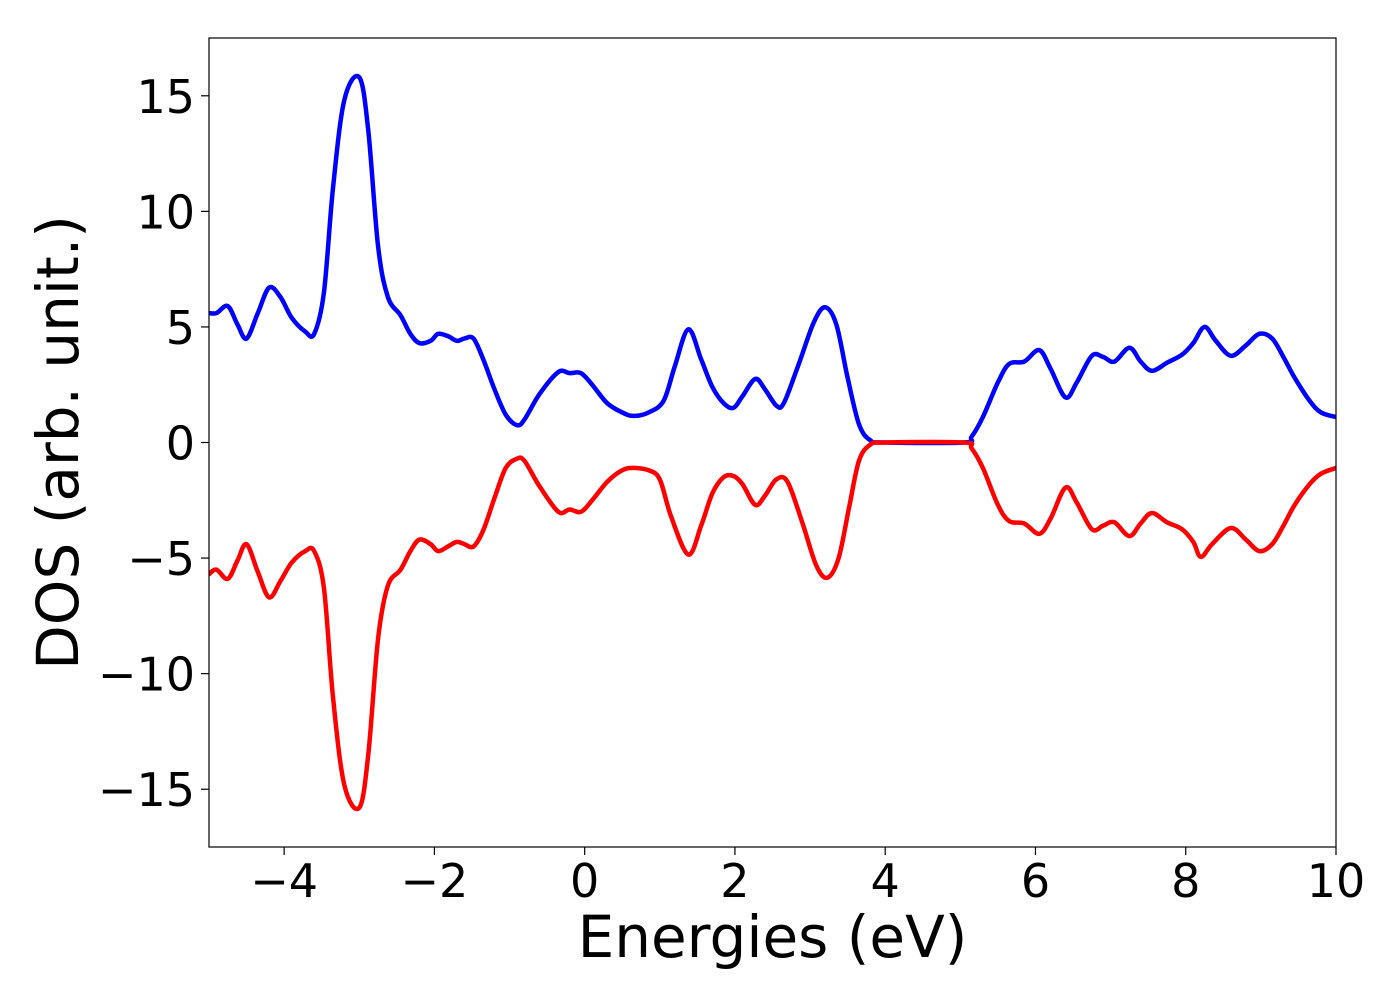  What do you see at coordinates (1185, 881) in the screenshot?
I see `x-tick-label: 8` at bounding box center [1185, 881].